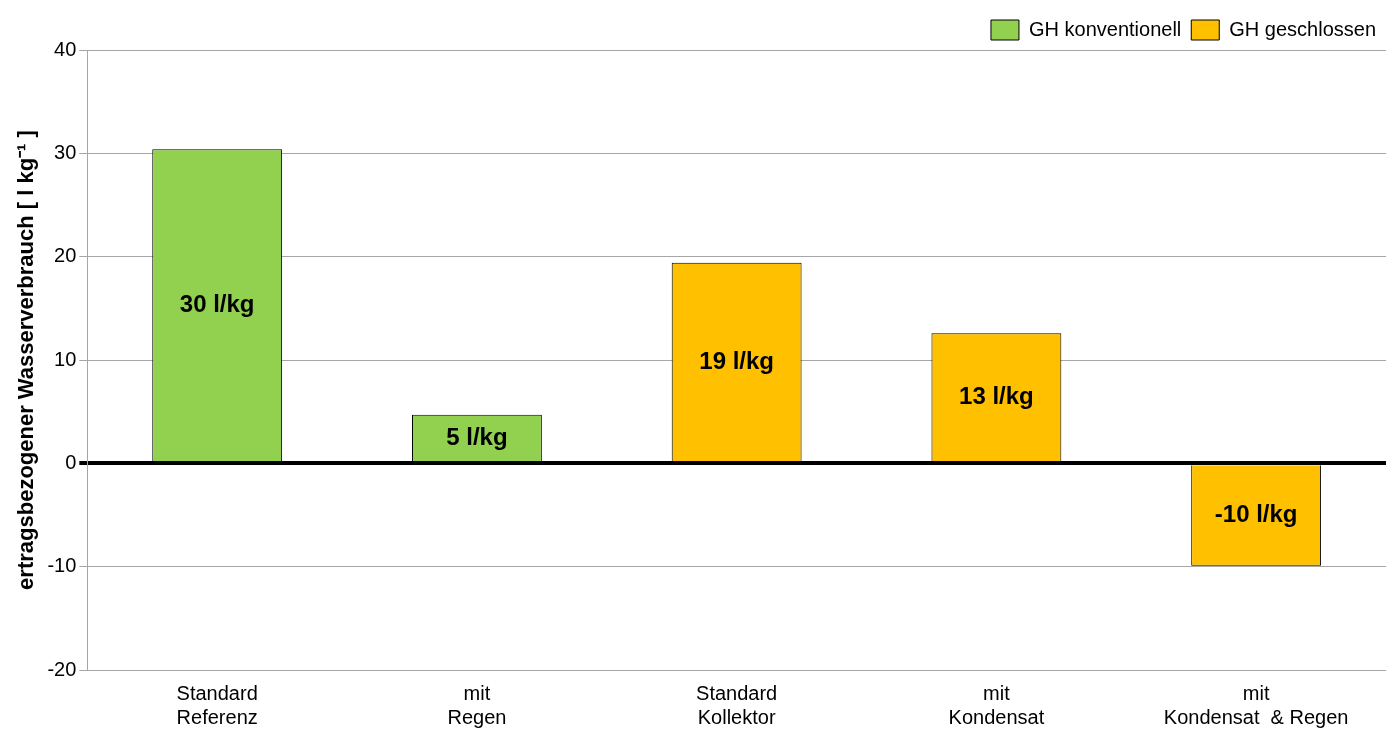 The height and width of the screenshot is (747, 1396). Describe the element at coordinates (71, 461) in the screenshot. I see `y-tick-label: 0` at that location.